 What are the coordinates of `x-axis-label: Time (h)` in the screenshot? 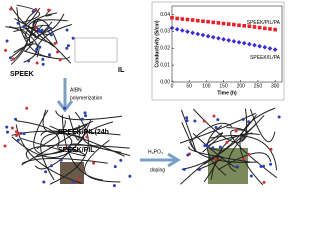 It's located at (227, 93).